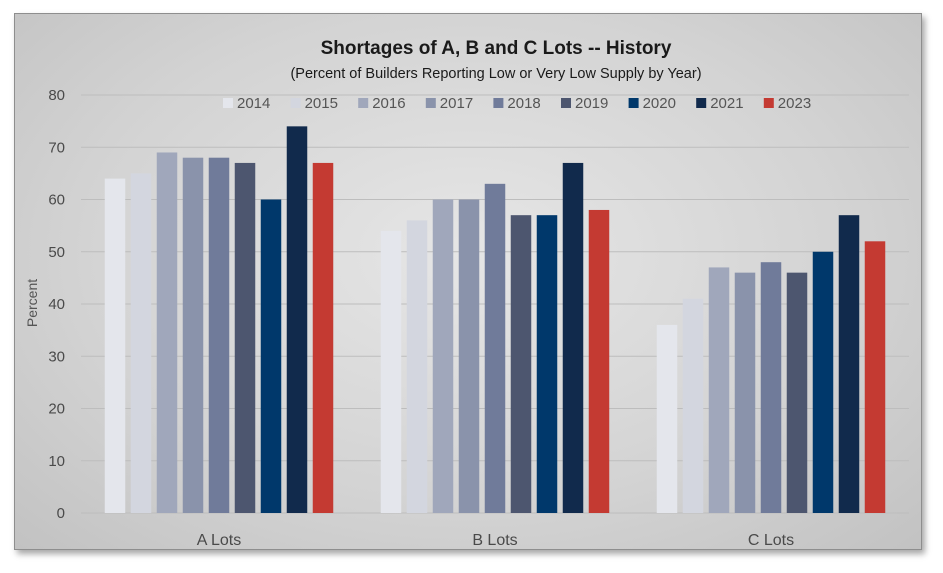 This screenshot has height=573, width=943. I want to click on bar-b-lots-2015, so click(417, 366).